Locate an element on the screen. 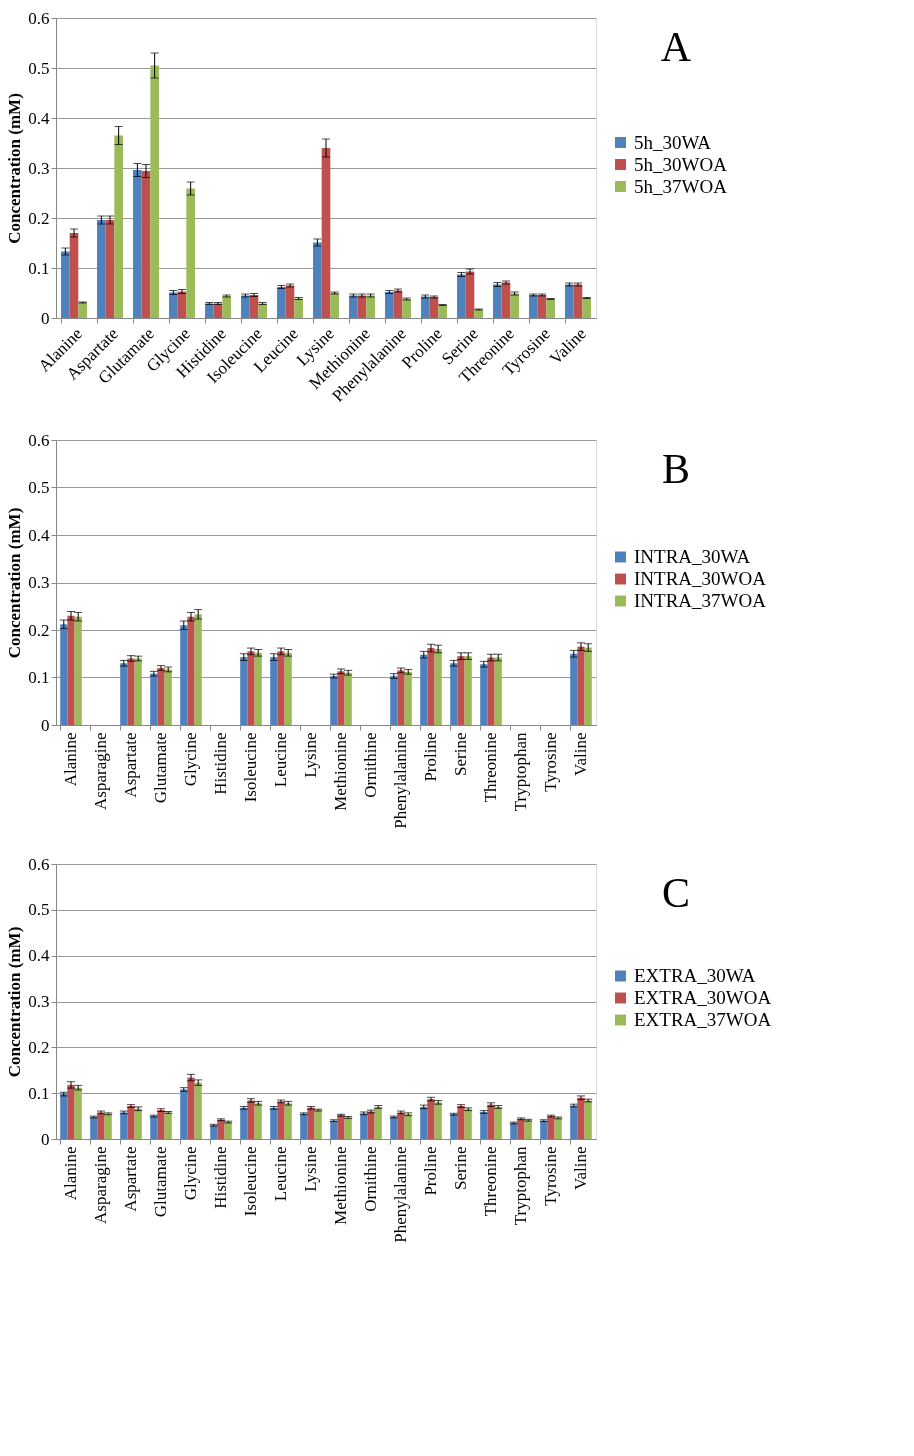 This screenshot has width=914, height=1456. y-tick-label: 0.2 is located at coordinates (39, 1047).